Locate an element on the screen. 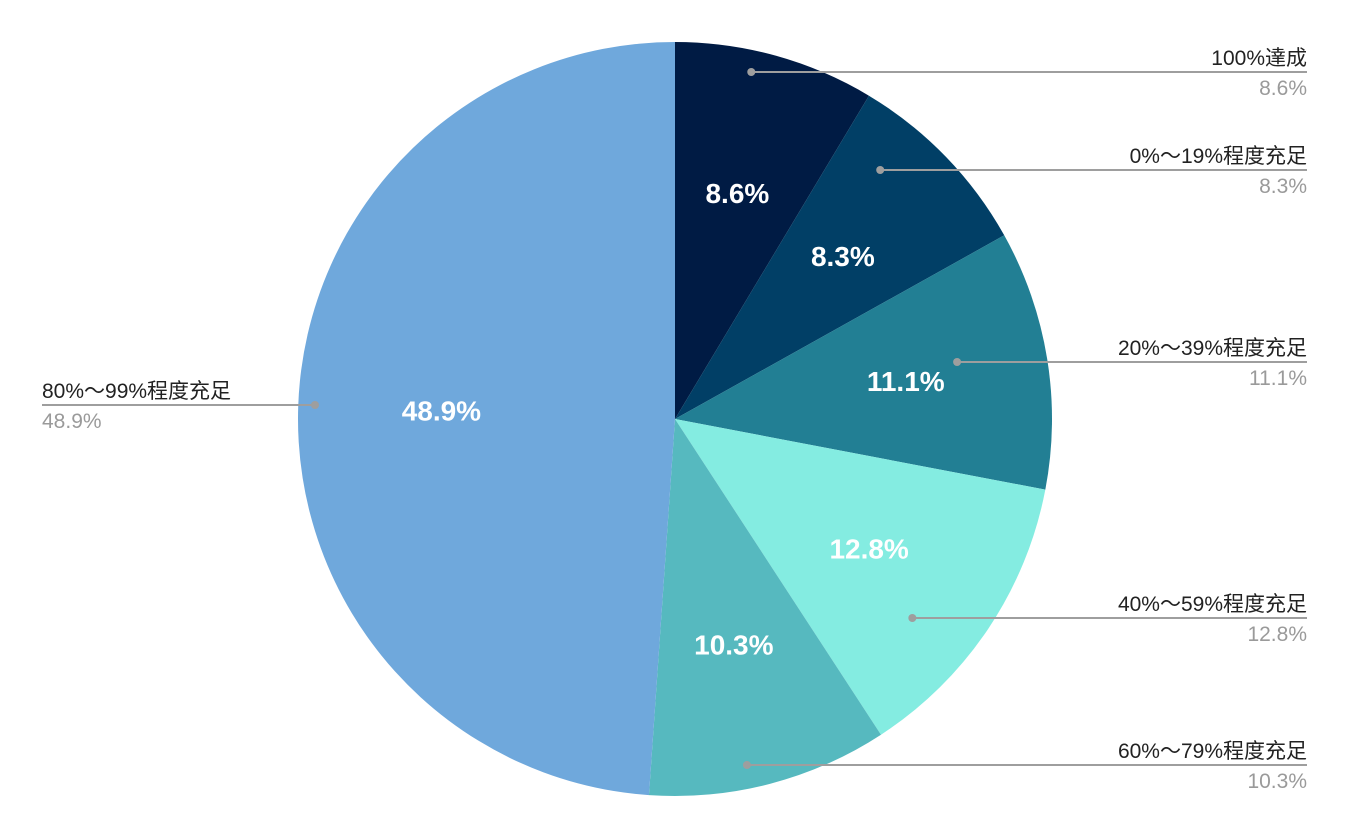 The width and height of the screenshot is (1350, 838). pie-slice-label-6: 48.9% is located at coordinates (441, 410).